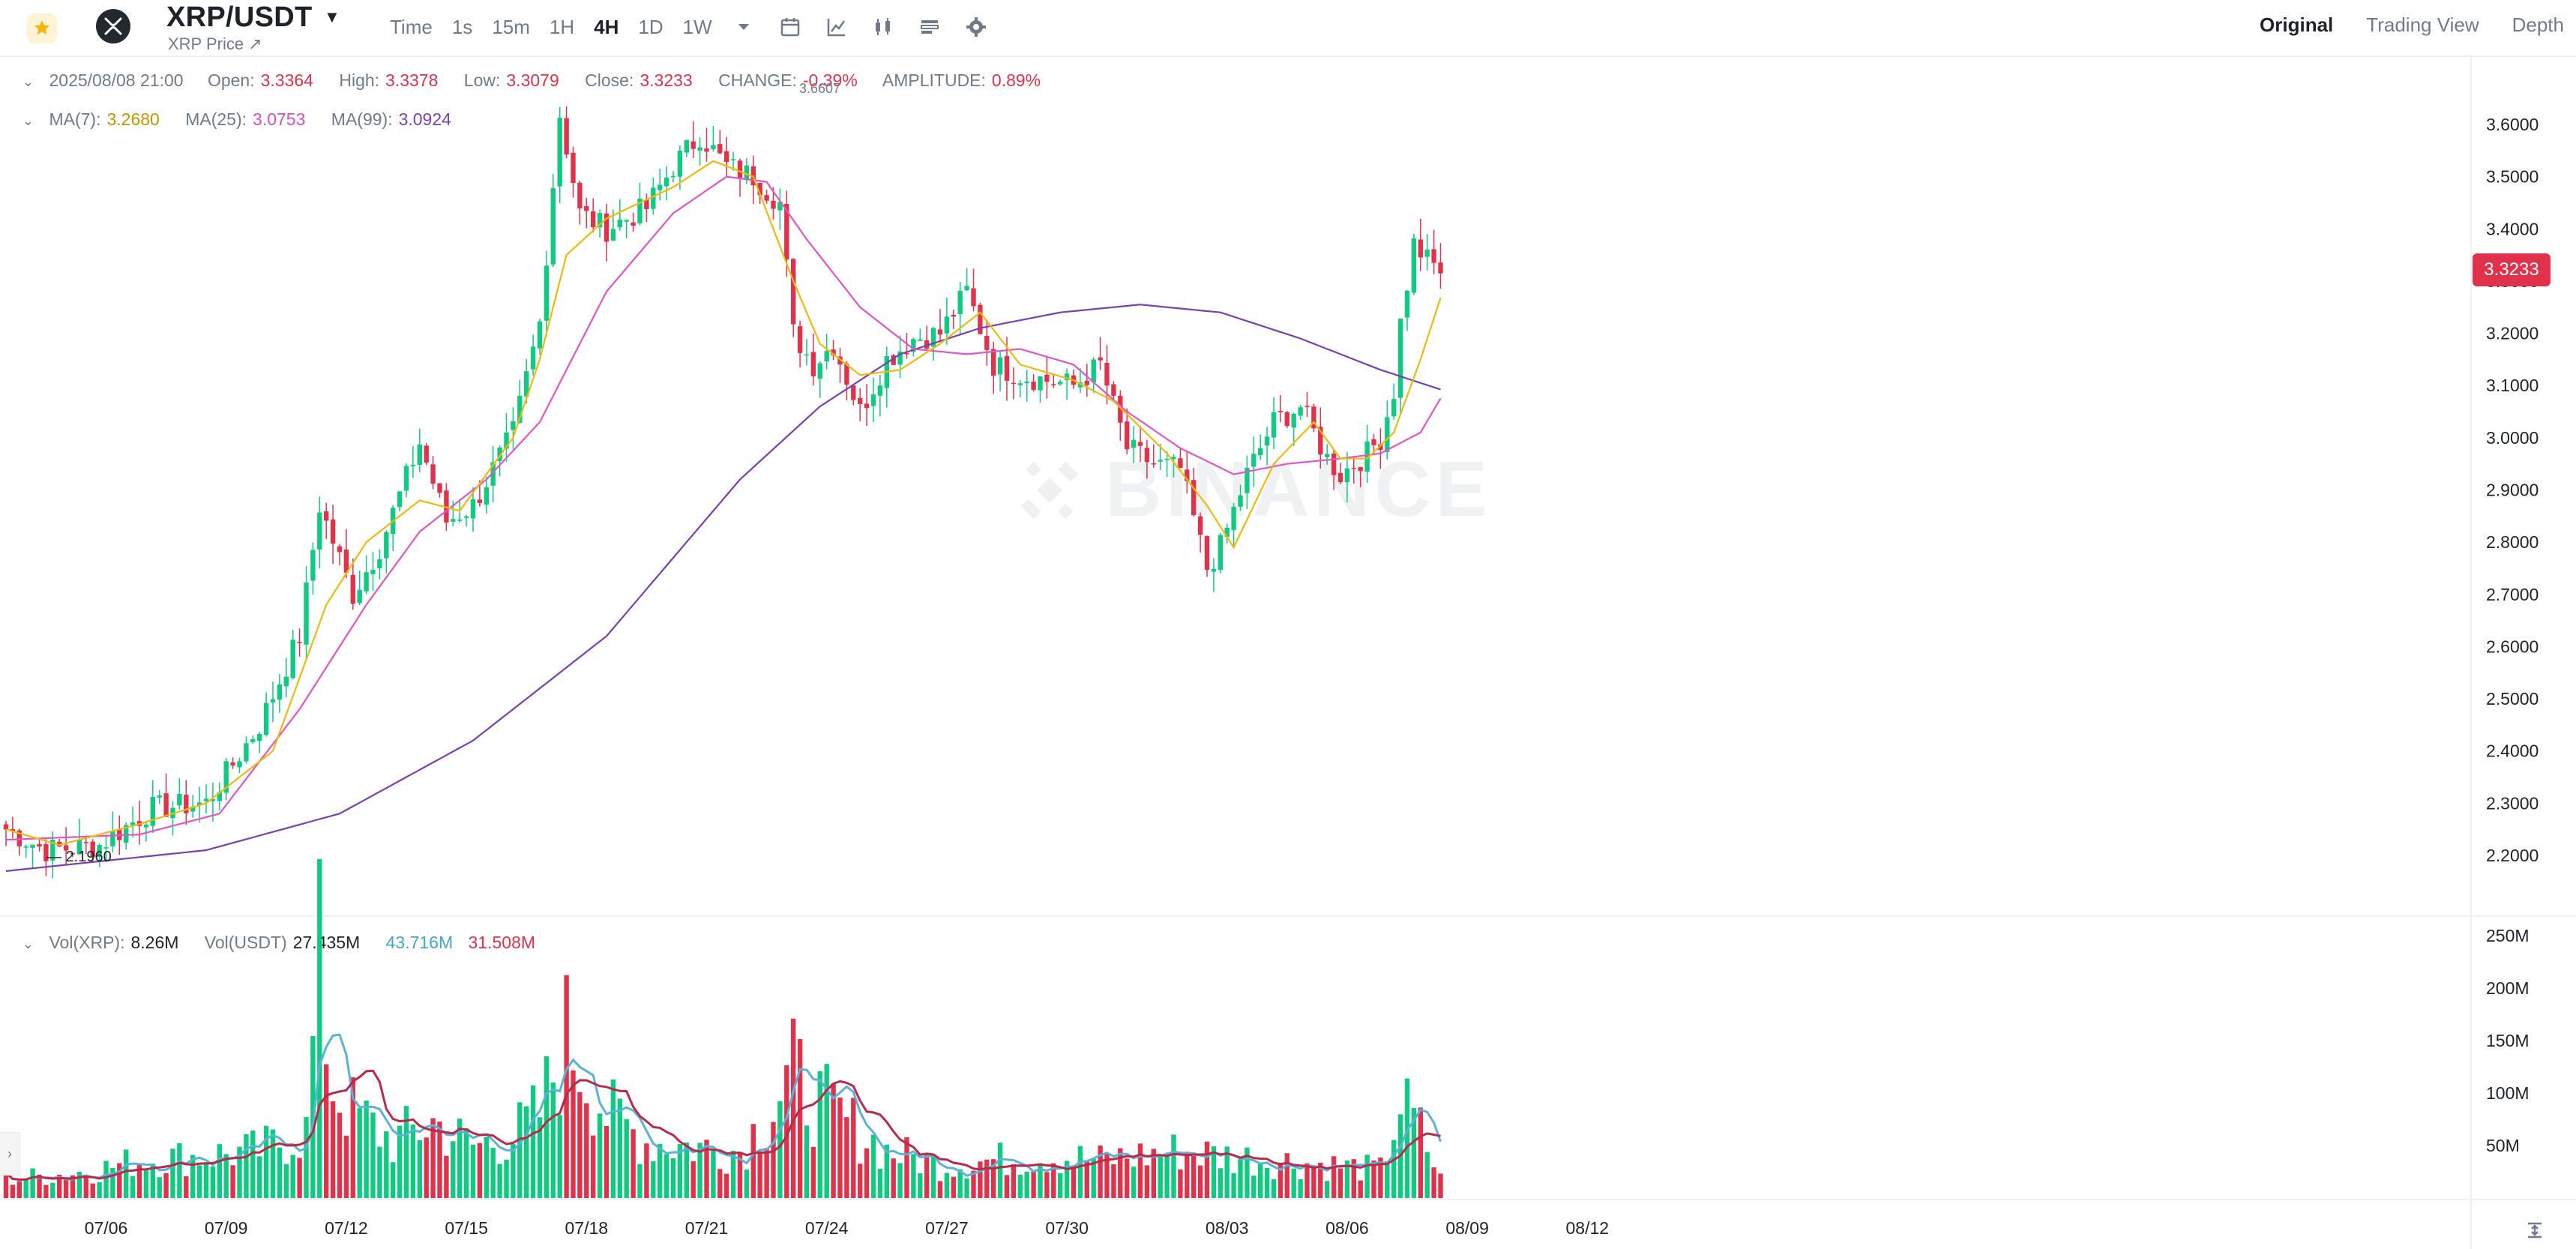 The width and height of the screenshot is (2576, 1249). I want to click on interval-15m: 15m, so click(511, 27).